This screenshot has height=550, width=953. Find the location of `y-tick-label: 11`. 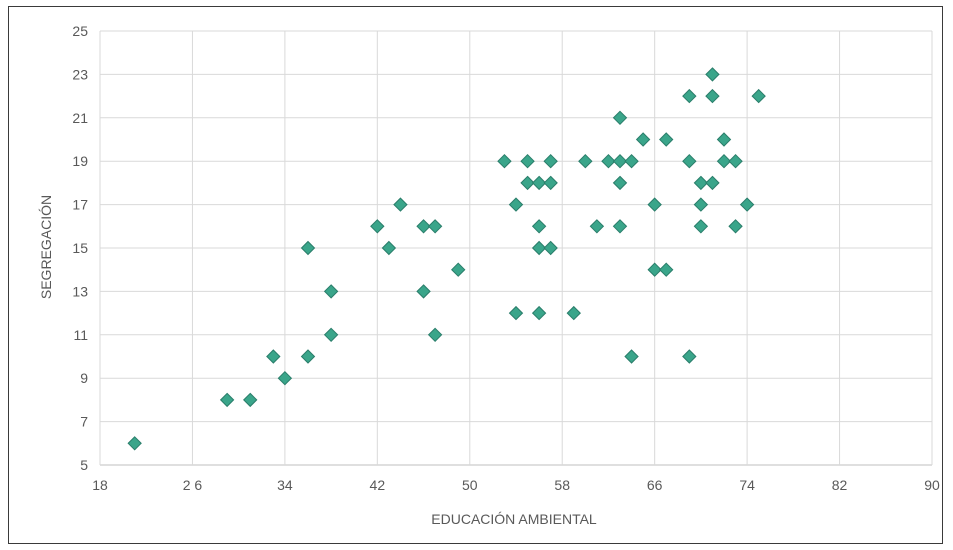

y-tick-label: 11 is located at coordinates (80, 335).